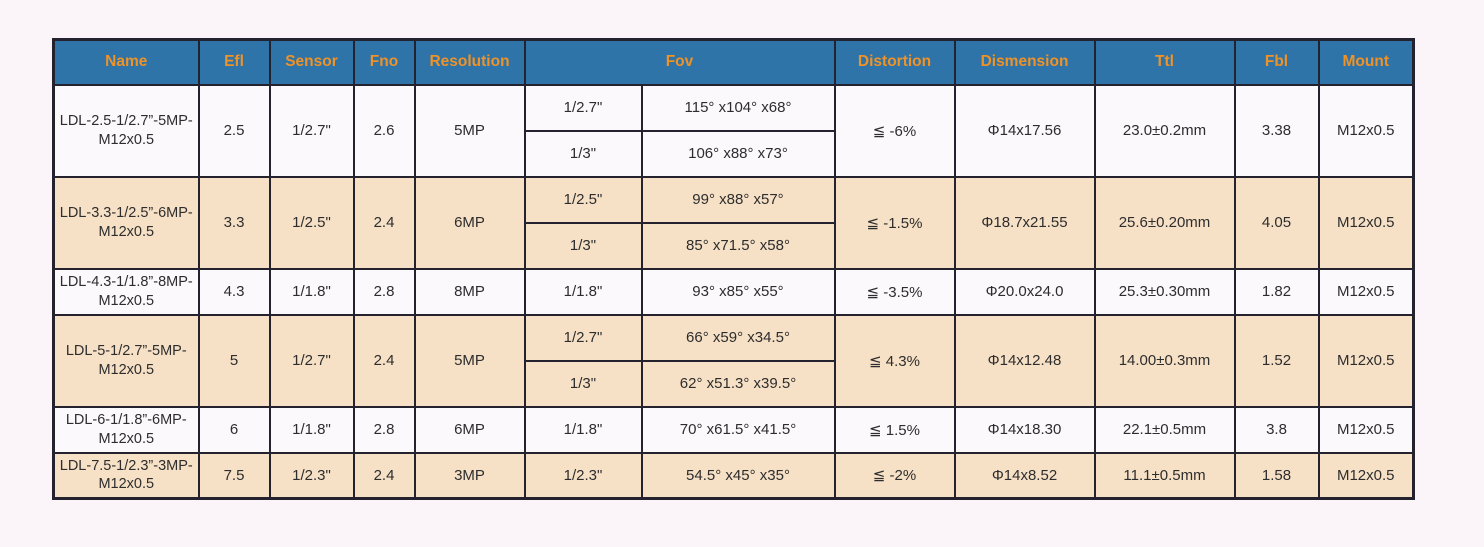  Describe the element at coordinates (469, 62) in the screenshot. I see `header-resolution: Resolution` at that location.